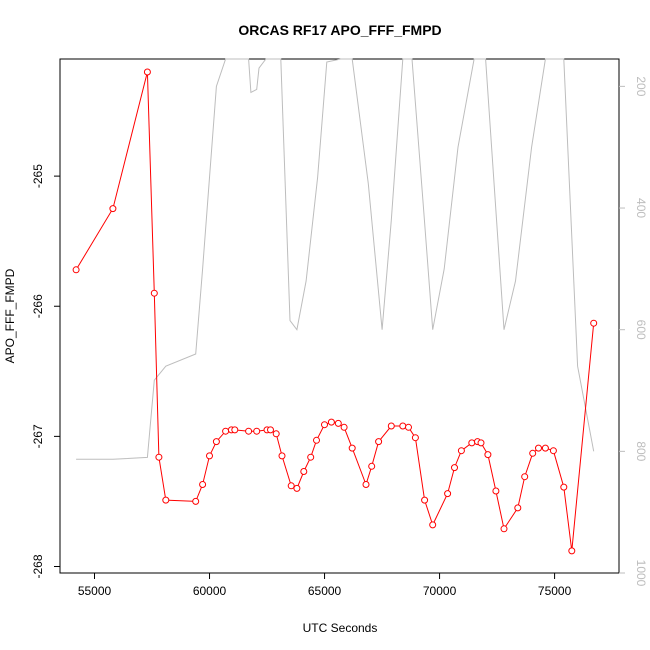 Image resolution: width=650 pixels, height=650 pixels. What do you see at coordinates (555, 591) in the screenshot?
I see `x-tick-label: 75000` at bounding box center [555, 591].